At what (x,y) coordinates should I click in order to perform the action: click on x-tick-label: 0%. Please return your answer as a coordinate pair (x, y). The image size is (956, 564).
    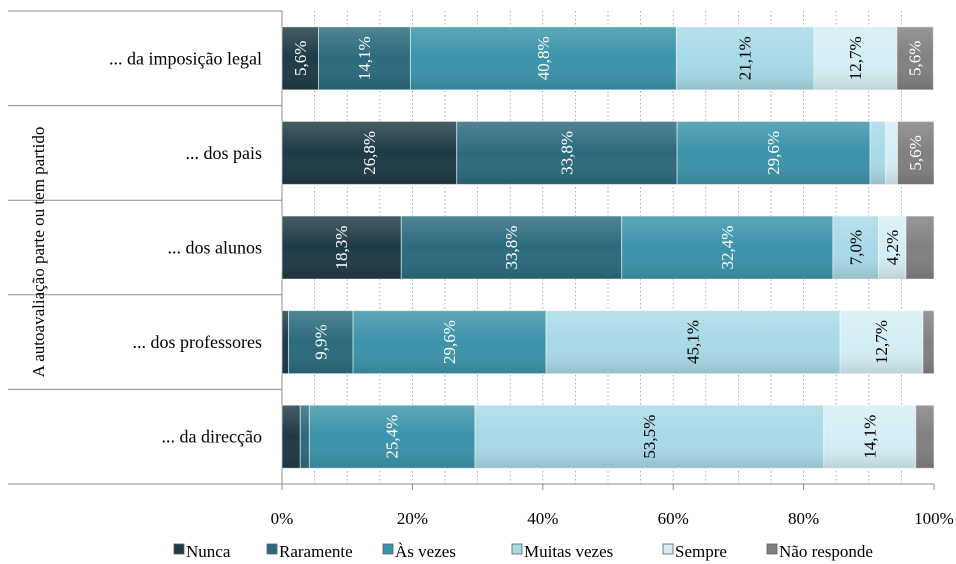
    Looking at the image, I should click on (282, 518).